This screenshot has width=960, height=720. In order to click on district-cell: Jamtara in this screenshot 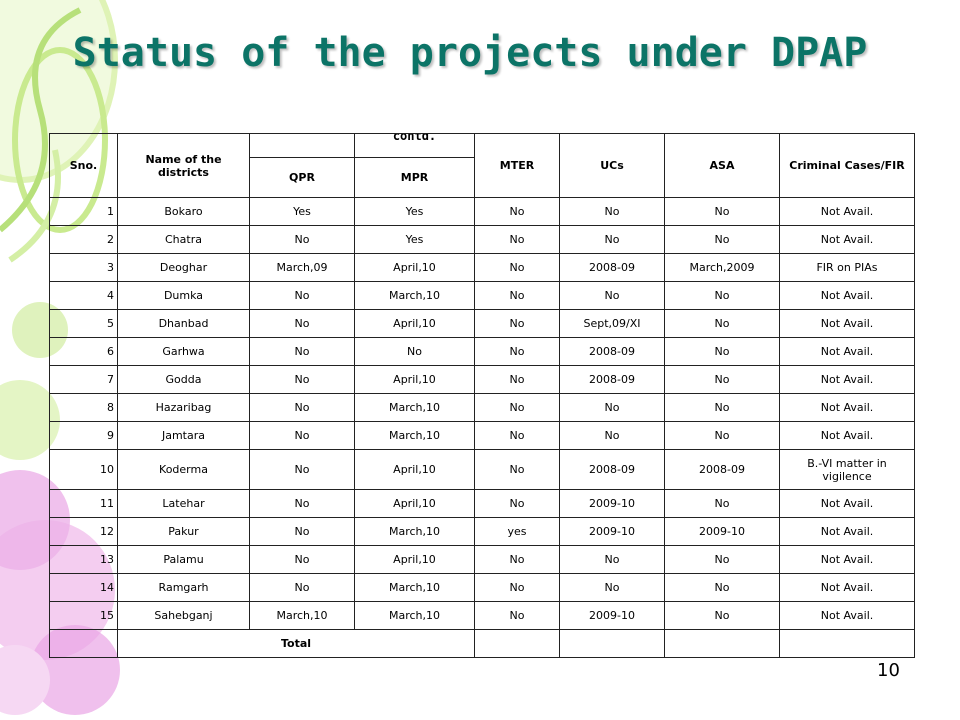, I will do `click(183, 435)`.